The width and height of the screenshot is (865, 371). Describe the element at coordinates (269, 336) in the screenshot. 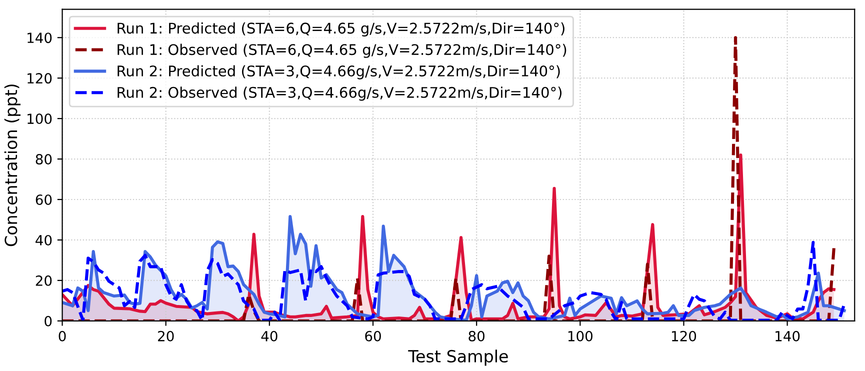

I see `x-tick-label: 40` at that location.